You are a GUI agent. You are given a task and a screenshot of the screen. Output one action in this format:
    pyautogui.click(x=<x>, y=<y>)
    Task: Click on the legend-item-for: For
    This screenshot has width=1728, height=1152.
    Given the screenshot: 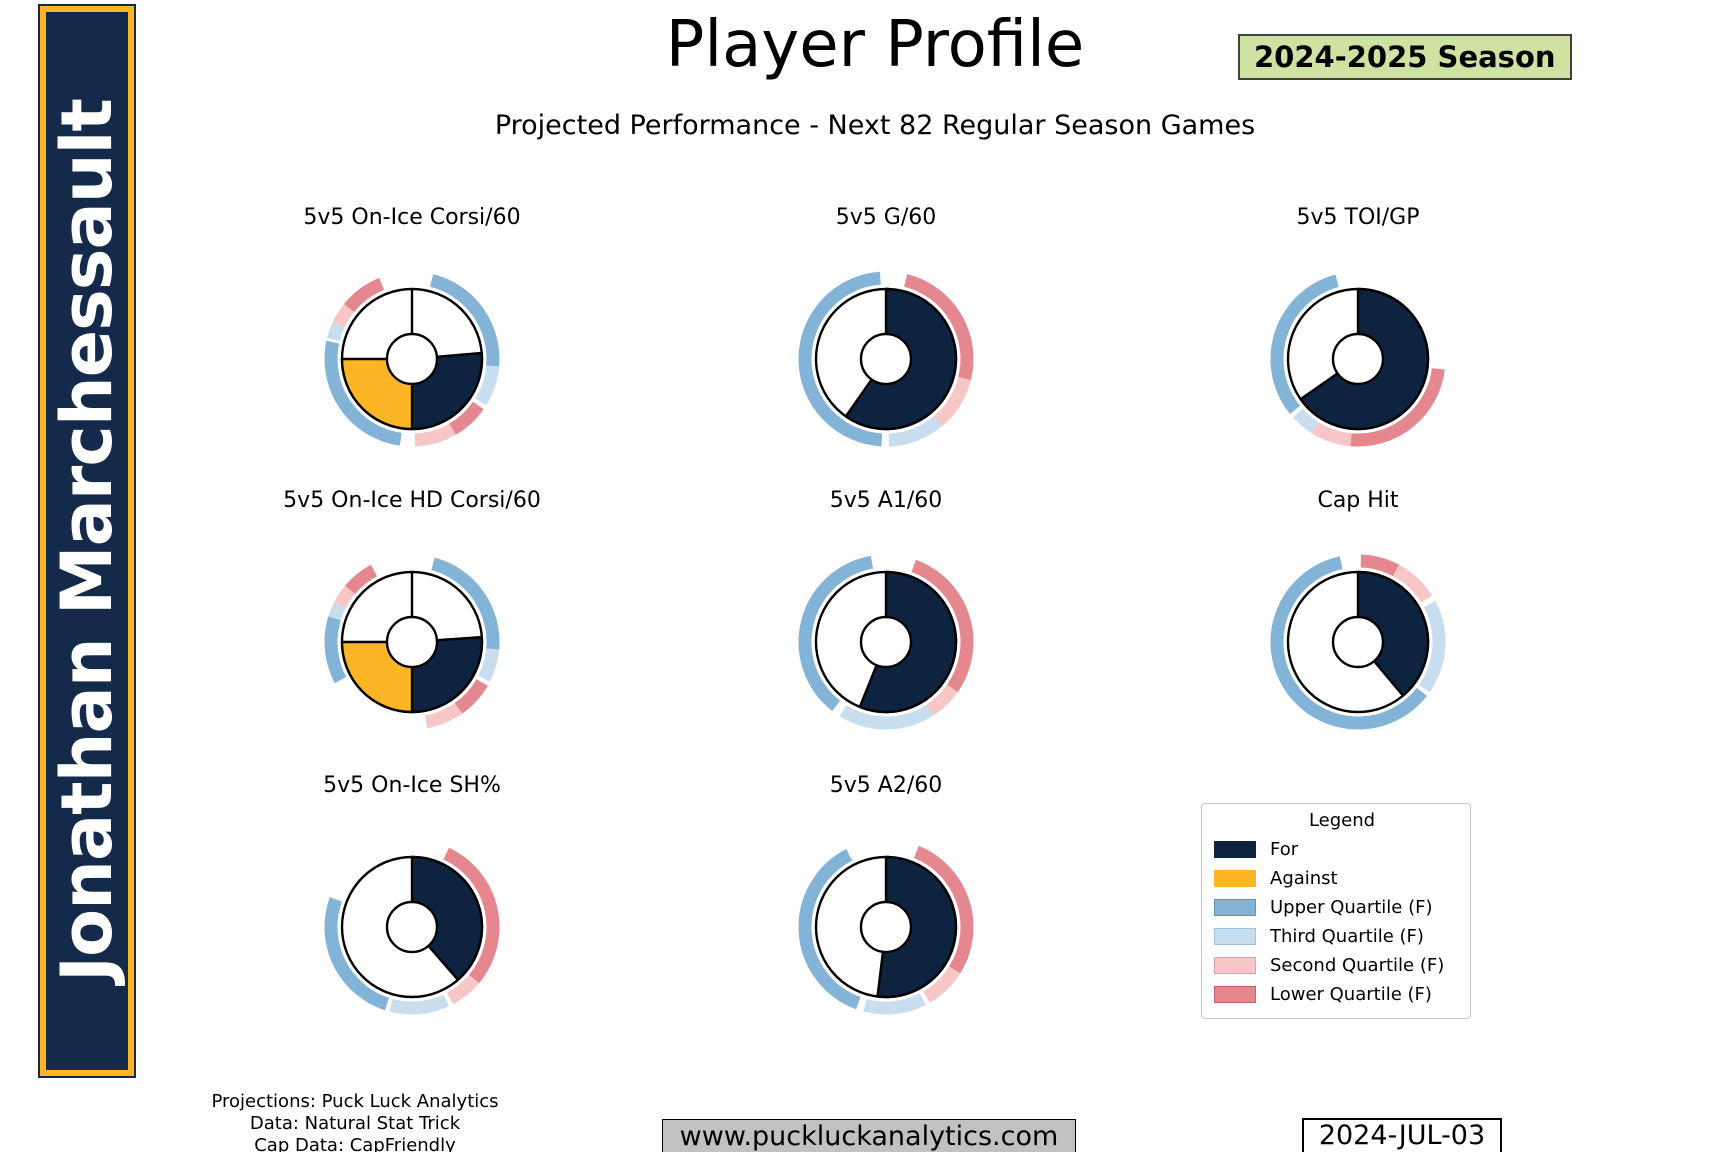 What is the action you would take?
    pyautogui.click(x=1342, y=849)
    